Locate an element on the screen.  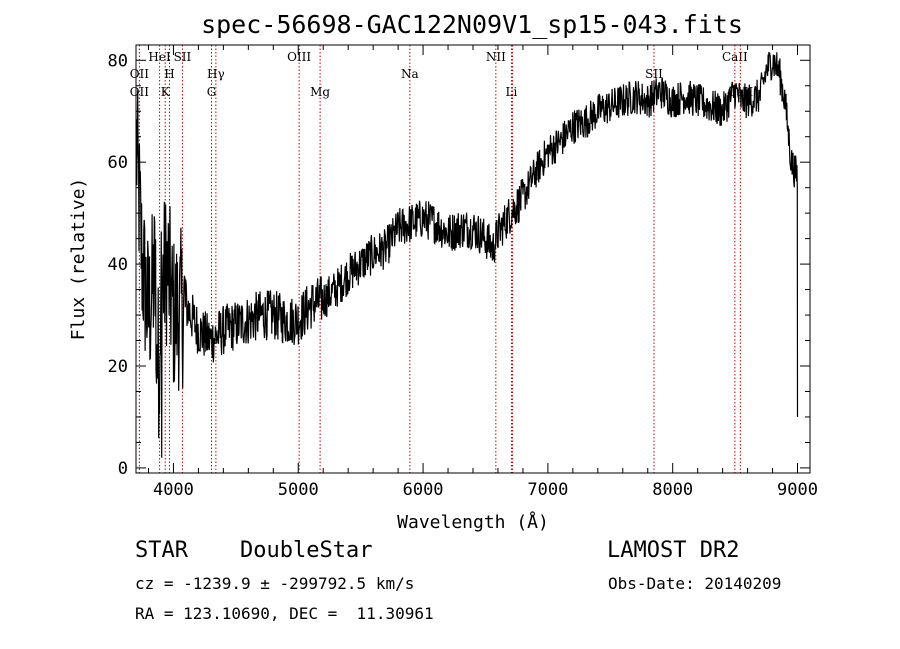
line-marker-label: HeI is located at coordinates (159, 57).